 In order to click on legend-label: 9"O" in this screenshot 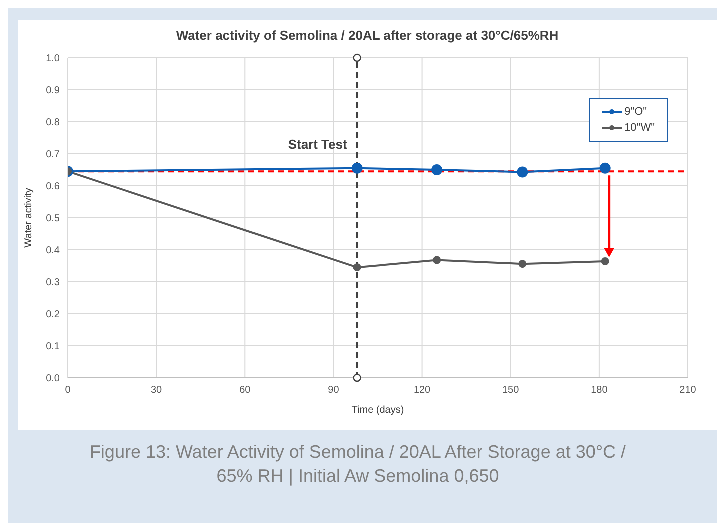, I will do `click(636, 112)`.